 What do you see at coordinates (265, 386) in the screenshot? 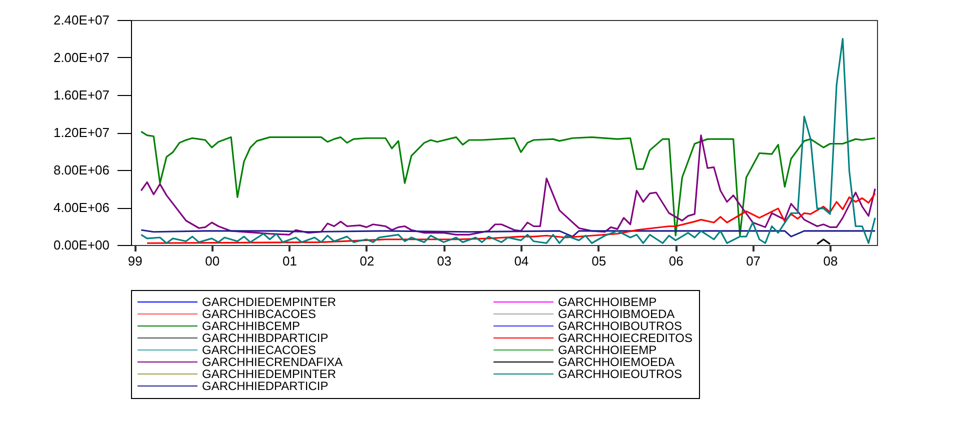
I see `legend-label: GARCHHIEDPARTICIP` at bounding box center [265, 386].